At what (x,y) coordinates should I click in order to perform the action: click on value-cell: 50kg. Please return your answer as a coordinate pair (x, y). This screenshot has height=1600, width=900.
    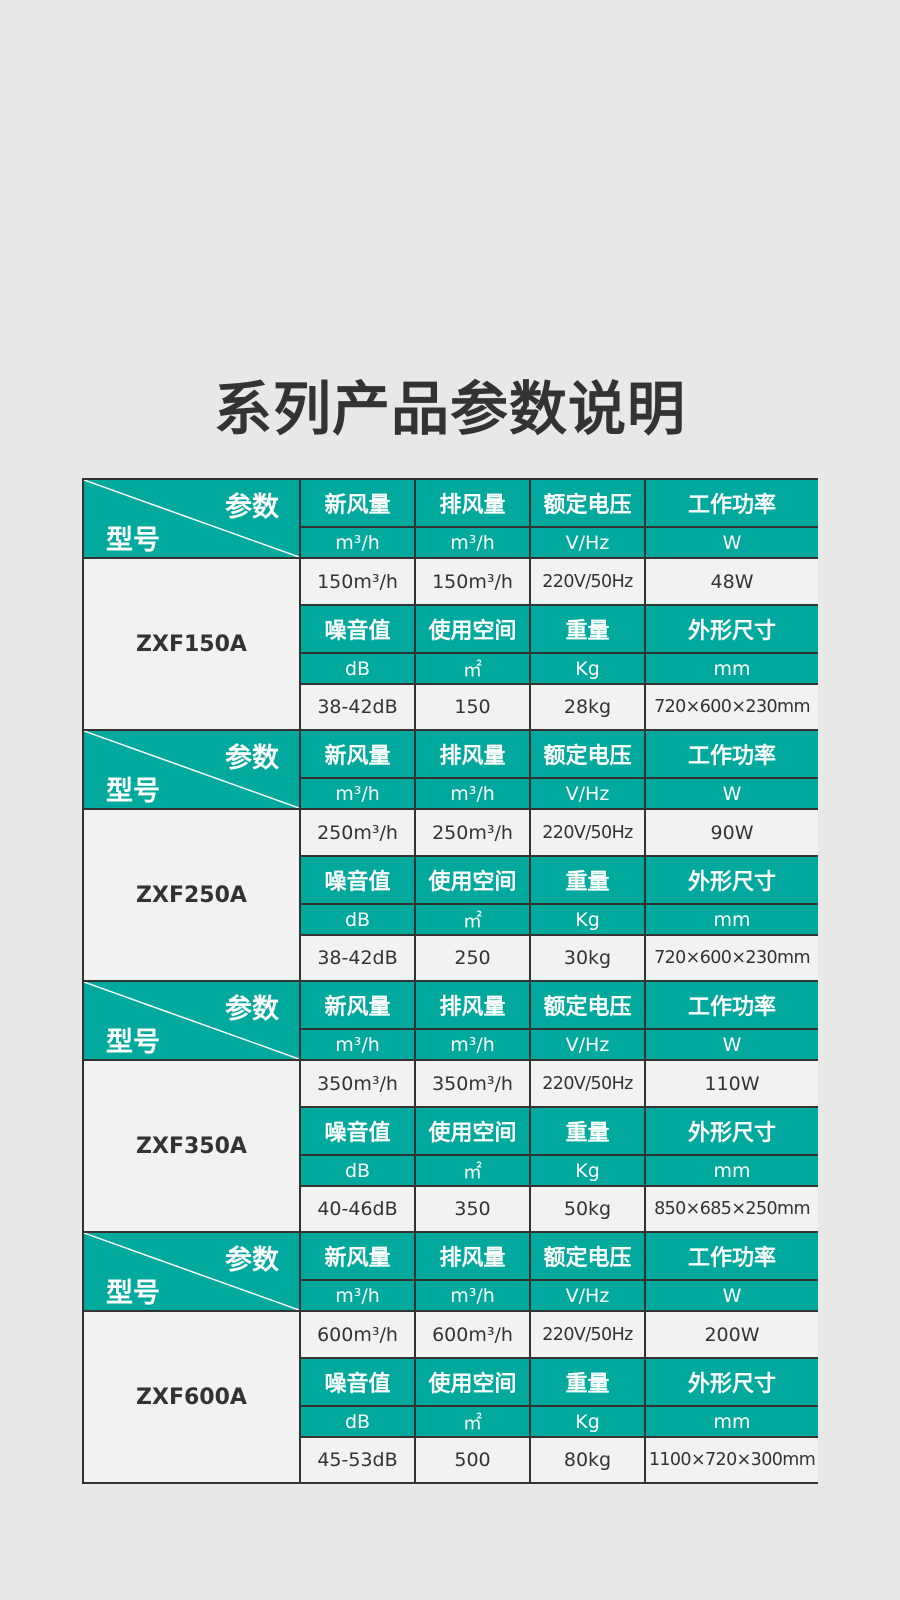
    Looking at the image, I should click on (587, 1209).